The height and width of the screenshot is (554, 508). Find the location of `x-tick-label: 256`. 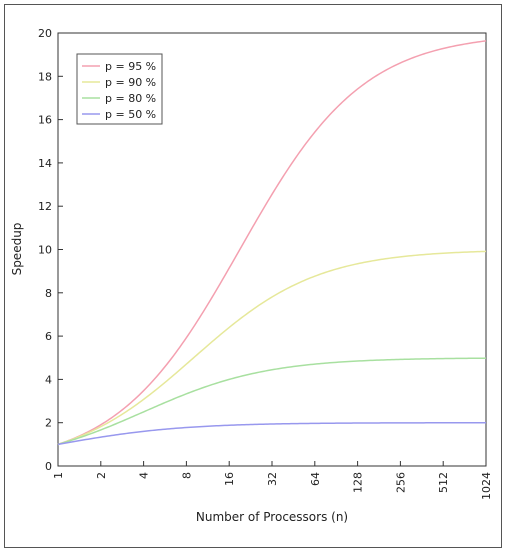

x-tick-label: 256 is located at coordinates (400, 482).